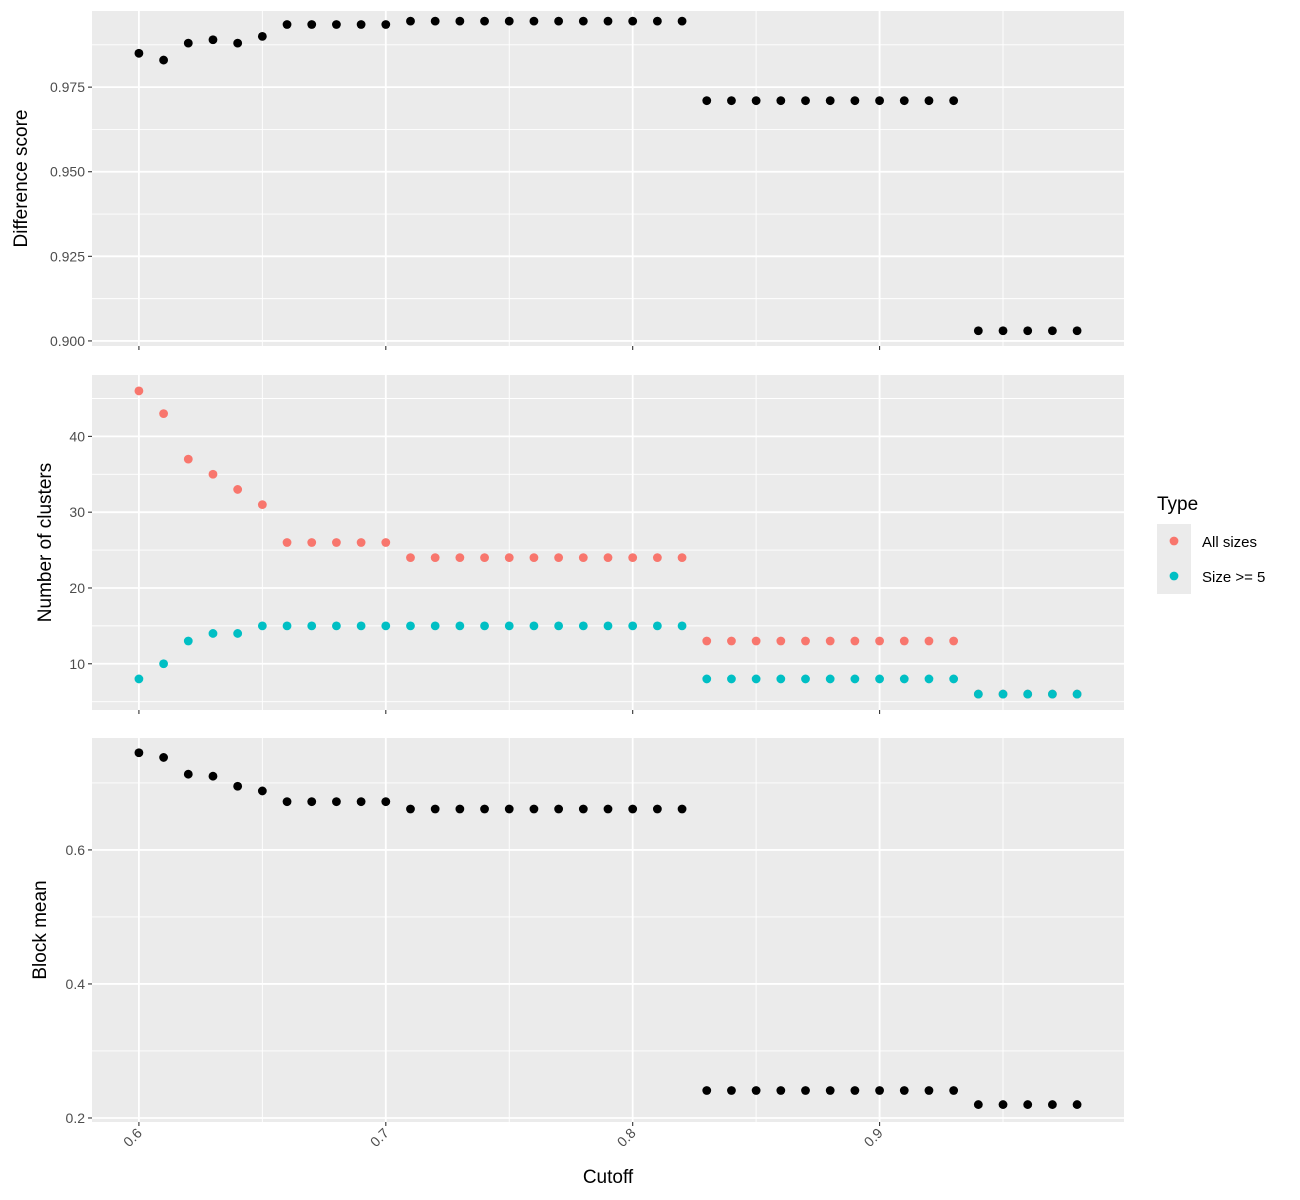  What do you see at coordinates (1177, 504) in the screenshot?
I see `legend-title: Type` at bounding box center [1177, 504].